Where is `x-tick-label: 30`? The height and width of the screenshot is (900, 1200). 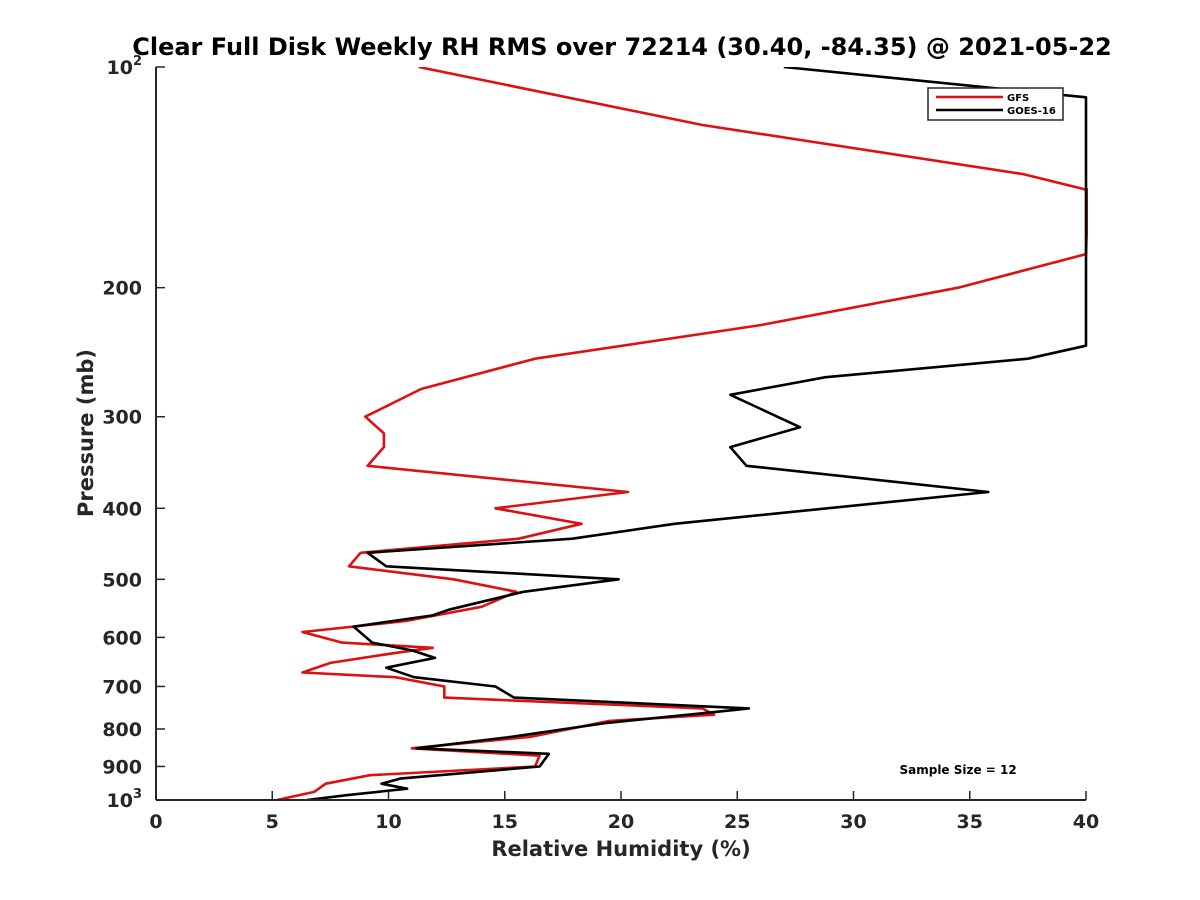 x-tick-label: 30 is located at coordinates (853, 822).